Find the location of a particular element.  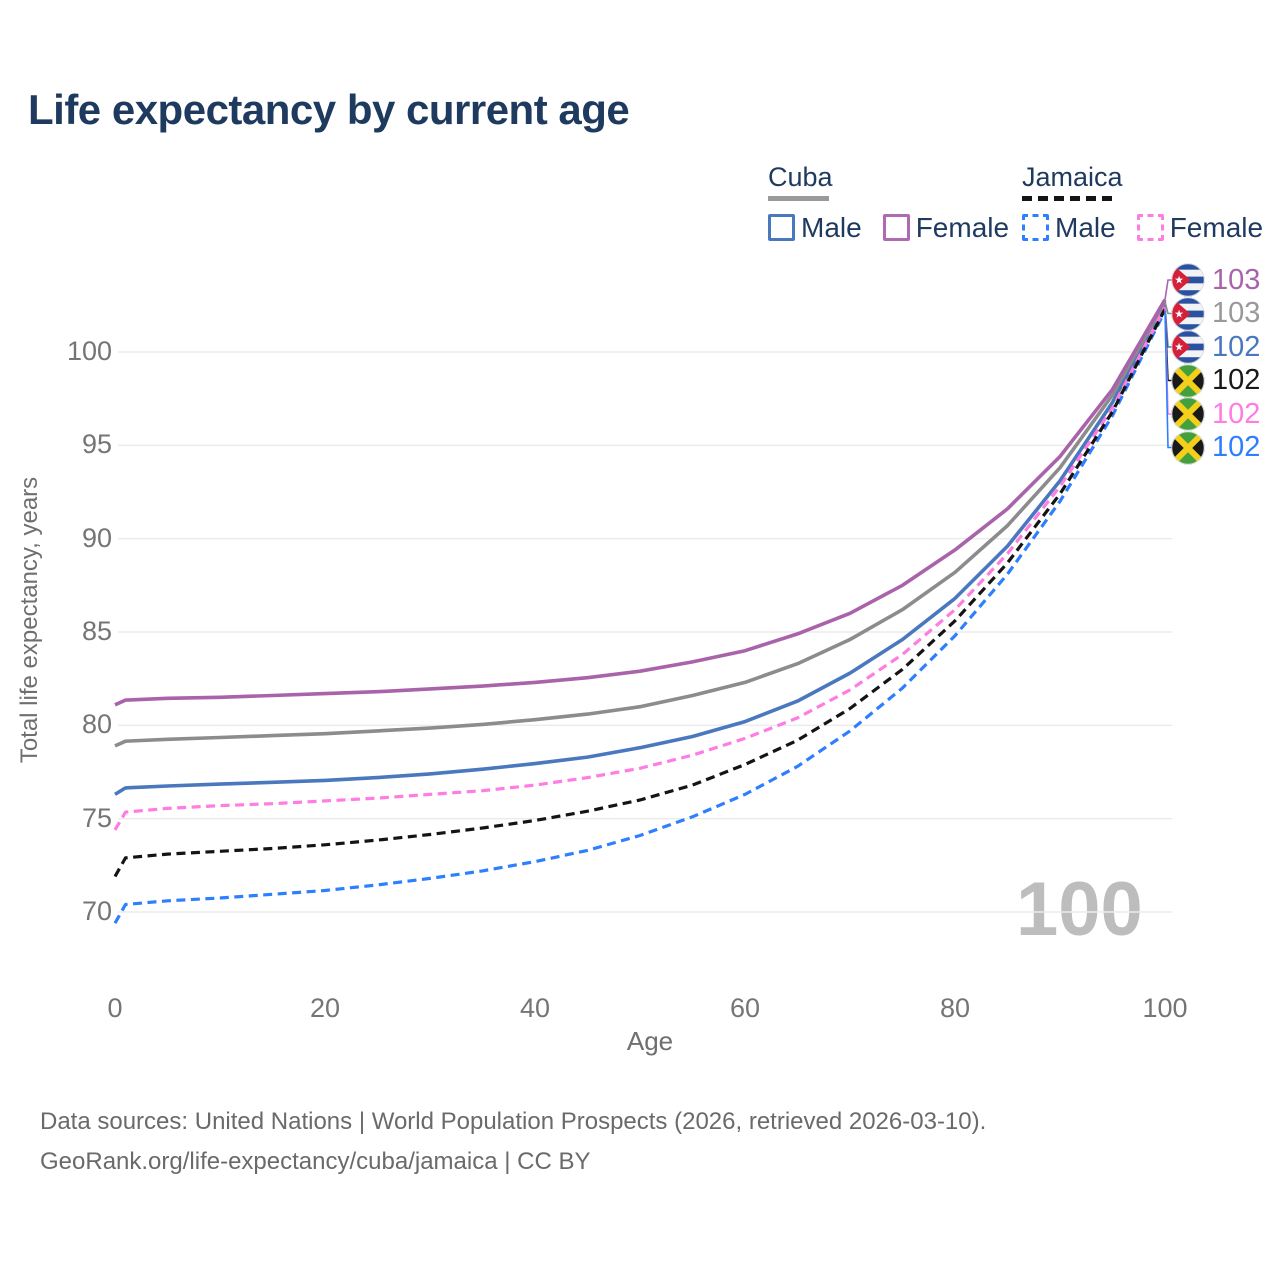

leader-cuba-female is located at coordinates (1168, 289).